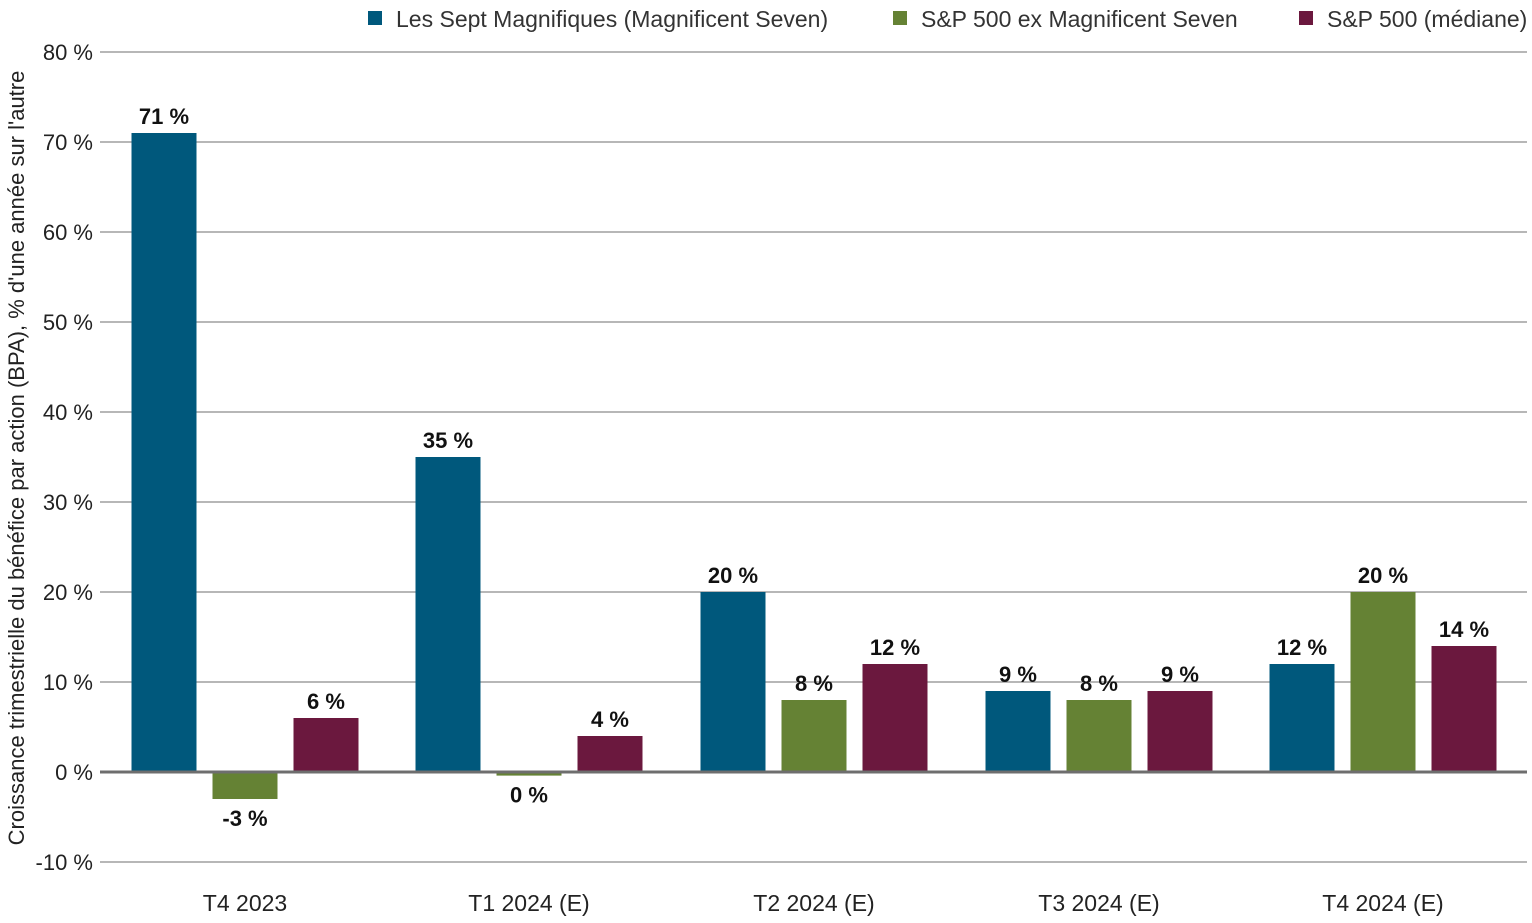 This screenshot has width=1532, height=923. What do you see at coordinates (1098, 903) in the screenshot?
I see `x-tick-label: T3 2024 (E)` at bounding box center [1098, 903].